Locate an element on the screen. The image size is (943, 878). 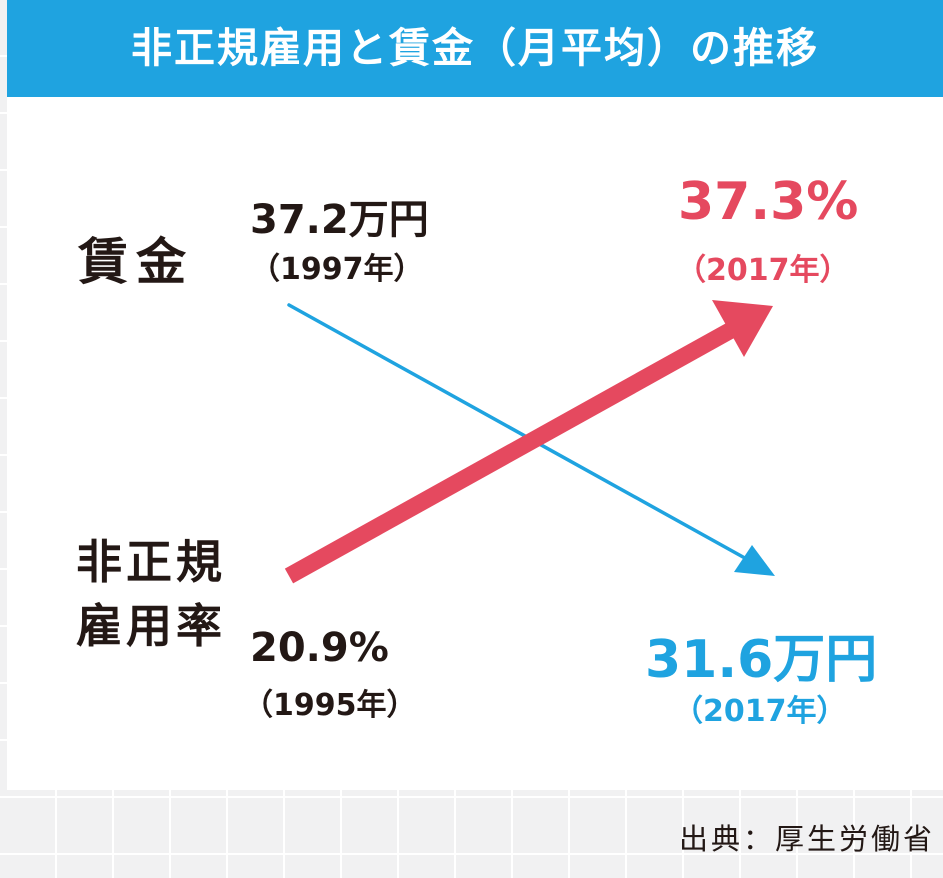
chart-title: 非正規雇用と賃金（月平均）の推移 is located at coordinates (475, 48).